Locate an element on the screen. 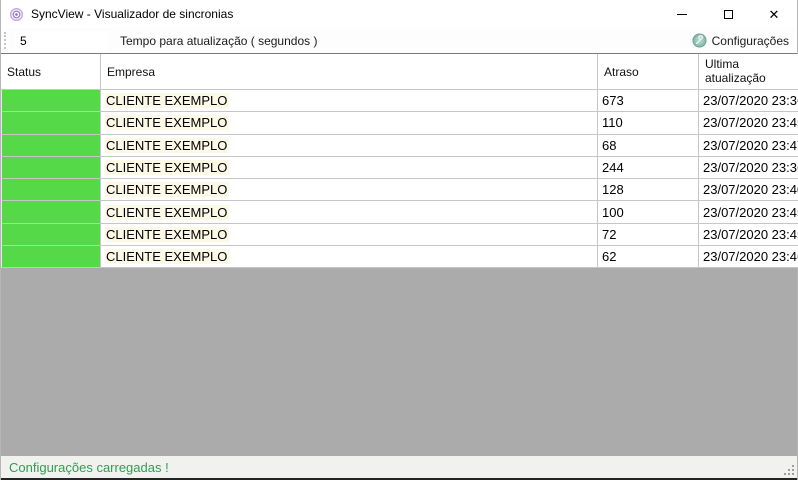  table-row: CLIENTE EXEMPLO 68 23/07/2020 23:47 is located at coordinates (399, 145).